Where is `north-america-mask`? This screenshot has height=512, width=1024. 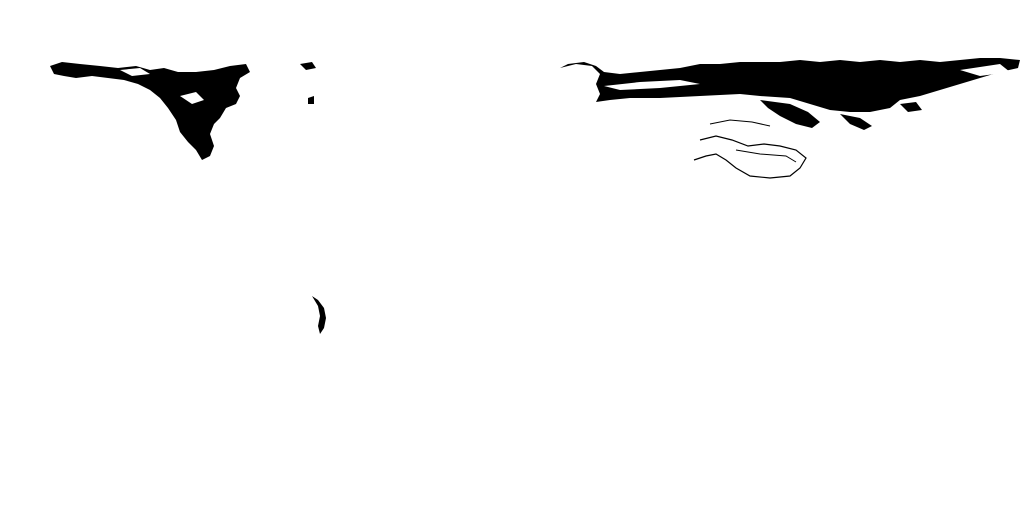
north-america-mask is located at coordinates (150, 111).